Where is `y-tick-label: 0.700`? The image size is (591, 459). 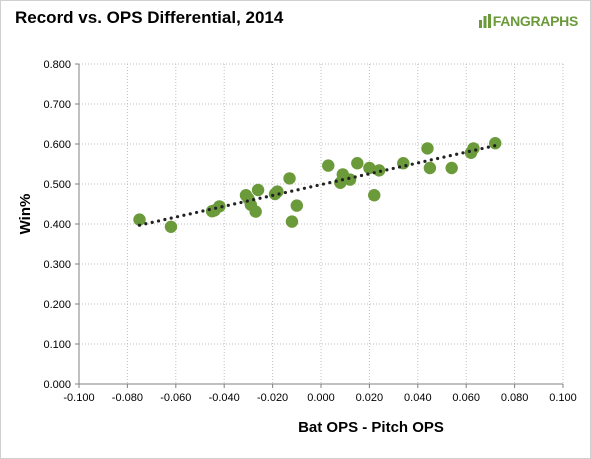 y-tick-label: 0.700 is located at coordinates (57, 105).